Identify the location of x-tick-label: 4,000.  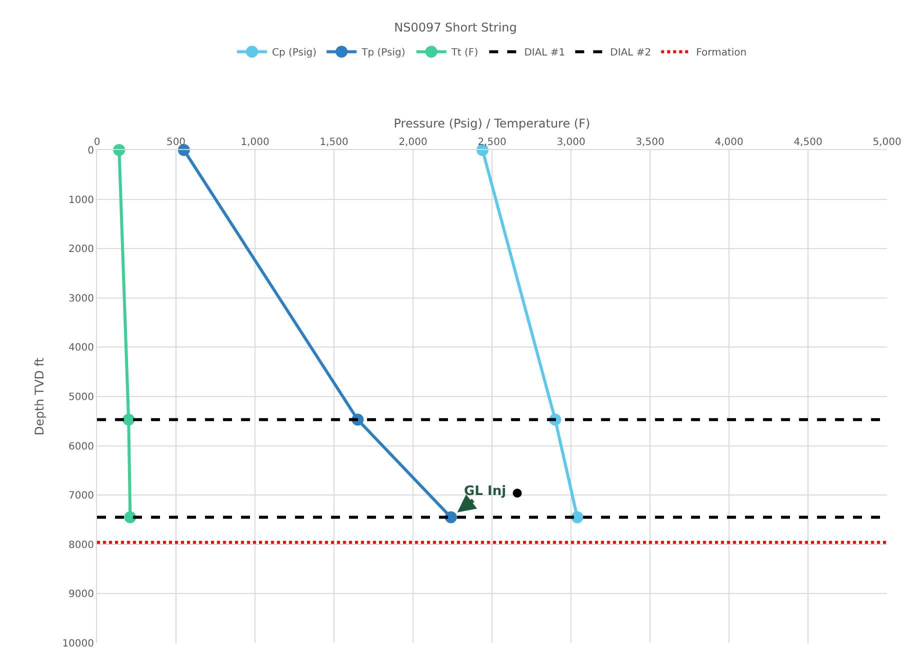
(729, 142).